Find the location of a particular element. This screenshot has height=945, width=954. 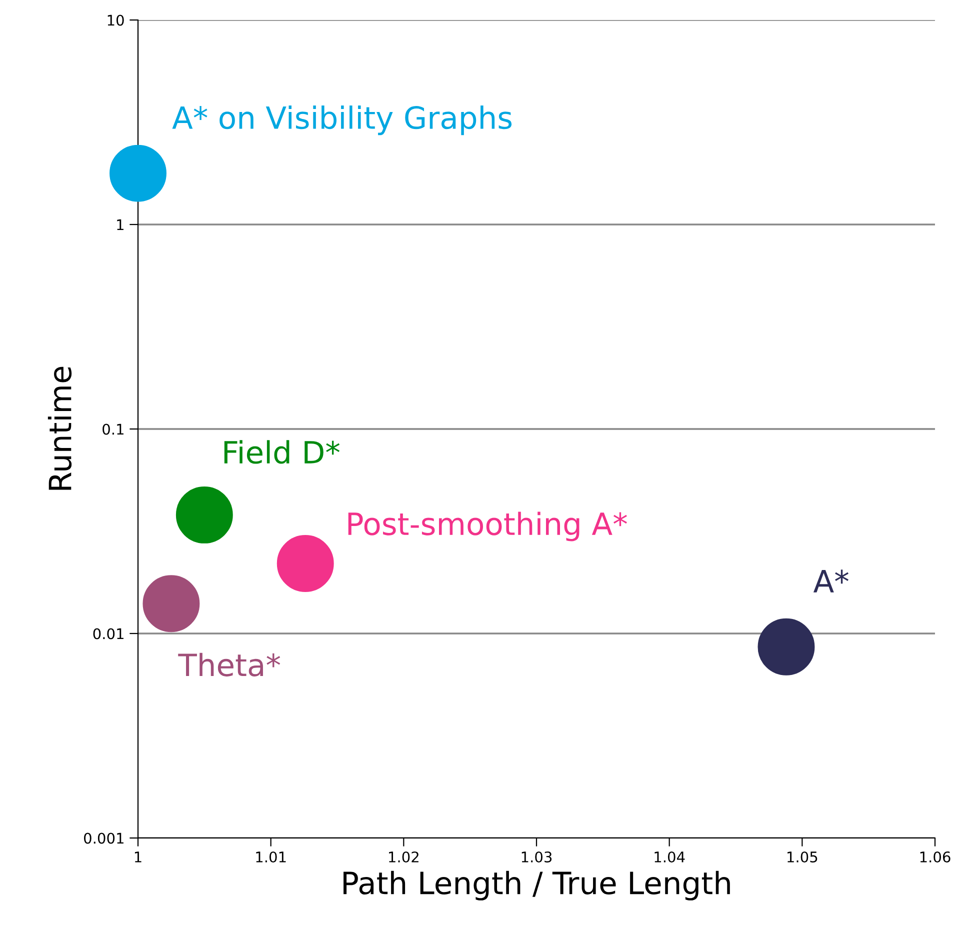

y-axis-title: Runtime is located at coordinates (60, 428).